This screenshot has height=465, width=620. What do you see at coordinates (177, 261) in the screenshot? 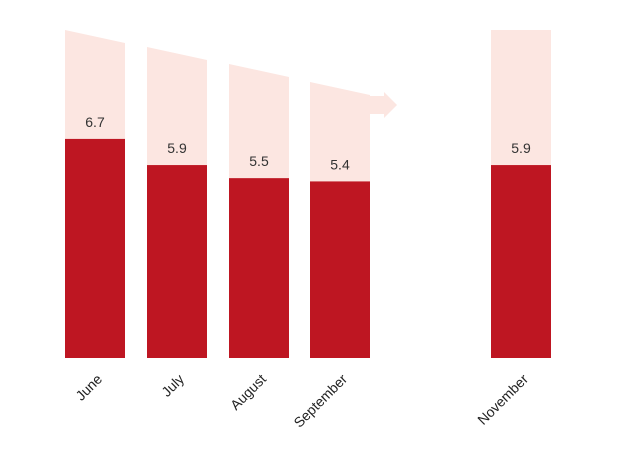
I see `bar-july` at bounding box center [177, 261].